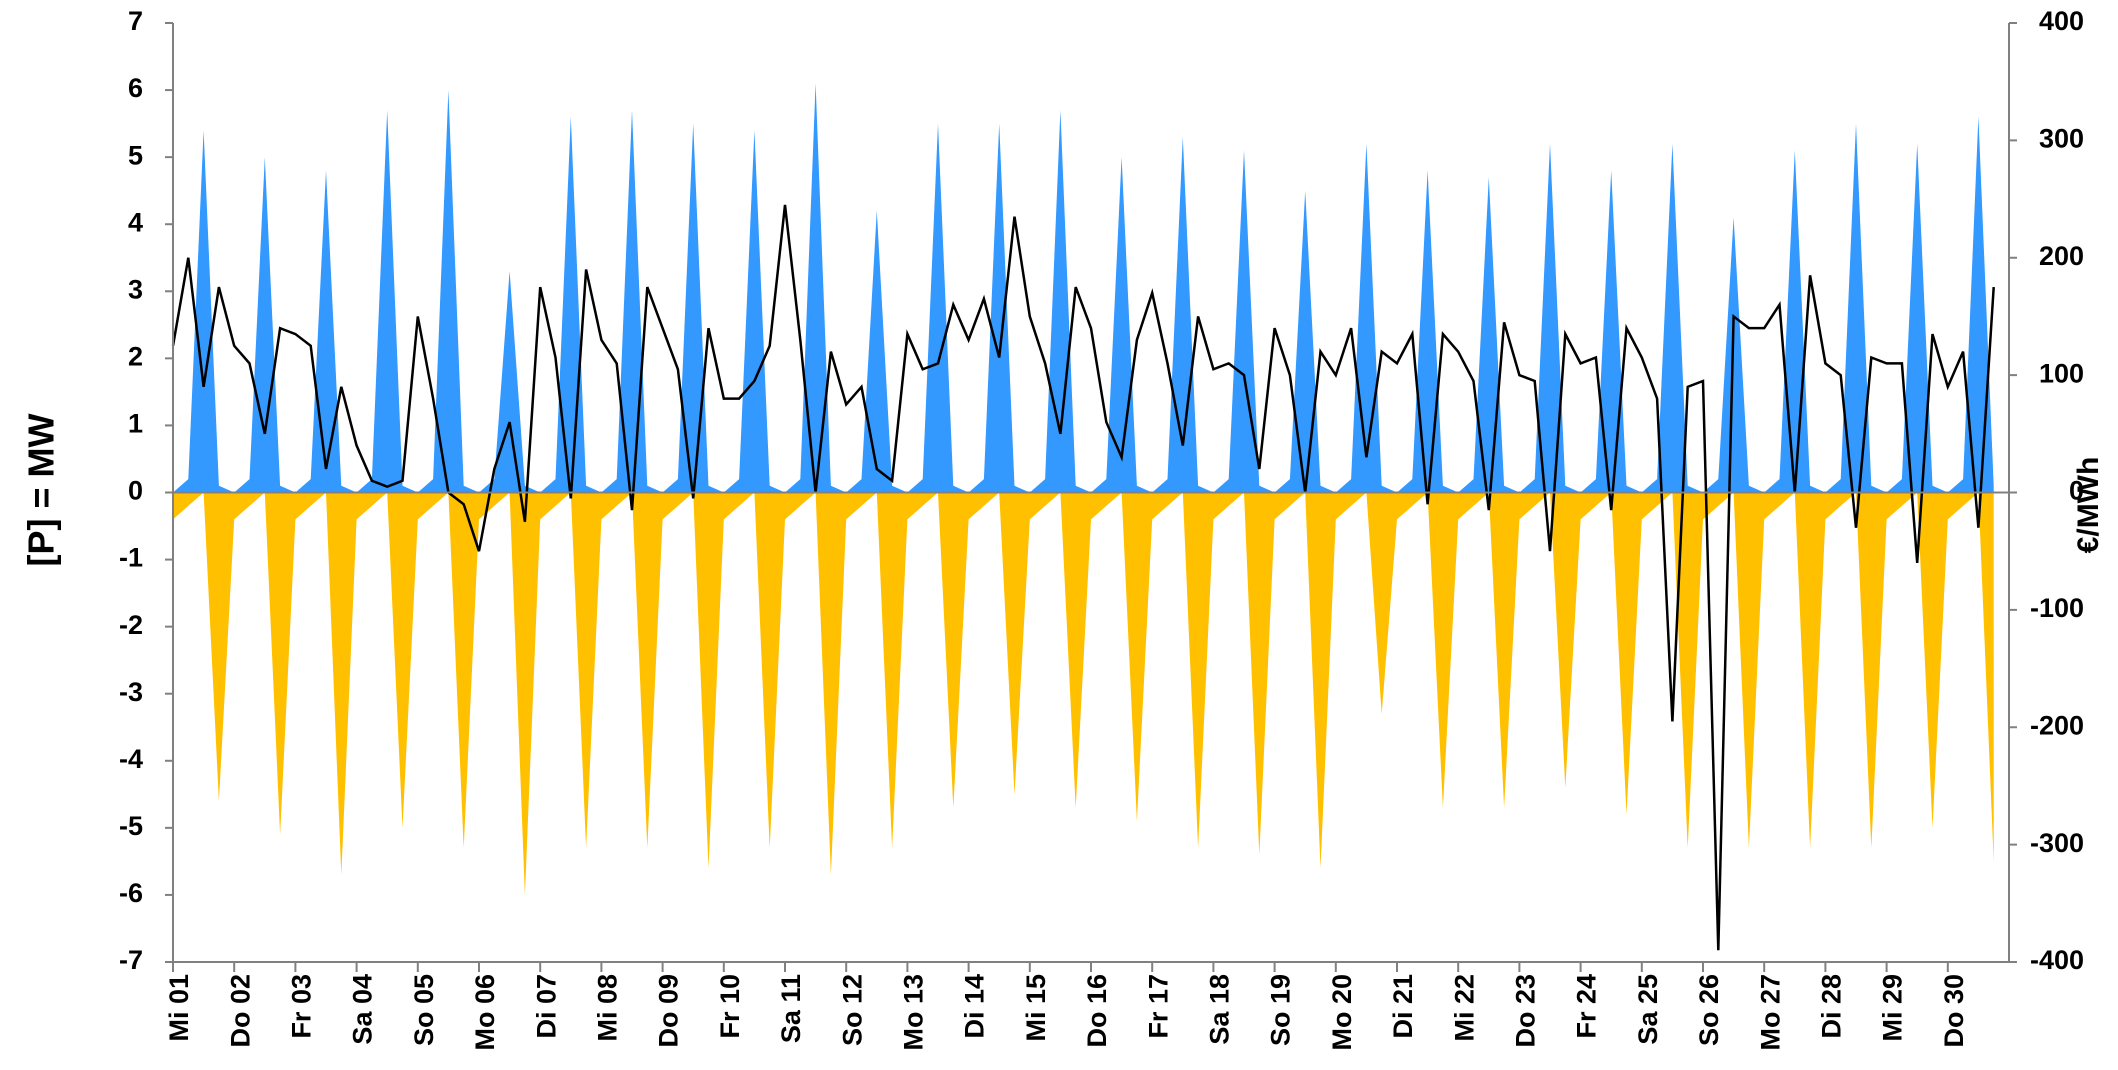  I want to click on y2-tick-label: 0, so click(2076, 491).